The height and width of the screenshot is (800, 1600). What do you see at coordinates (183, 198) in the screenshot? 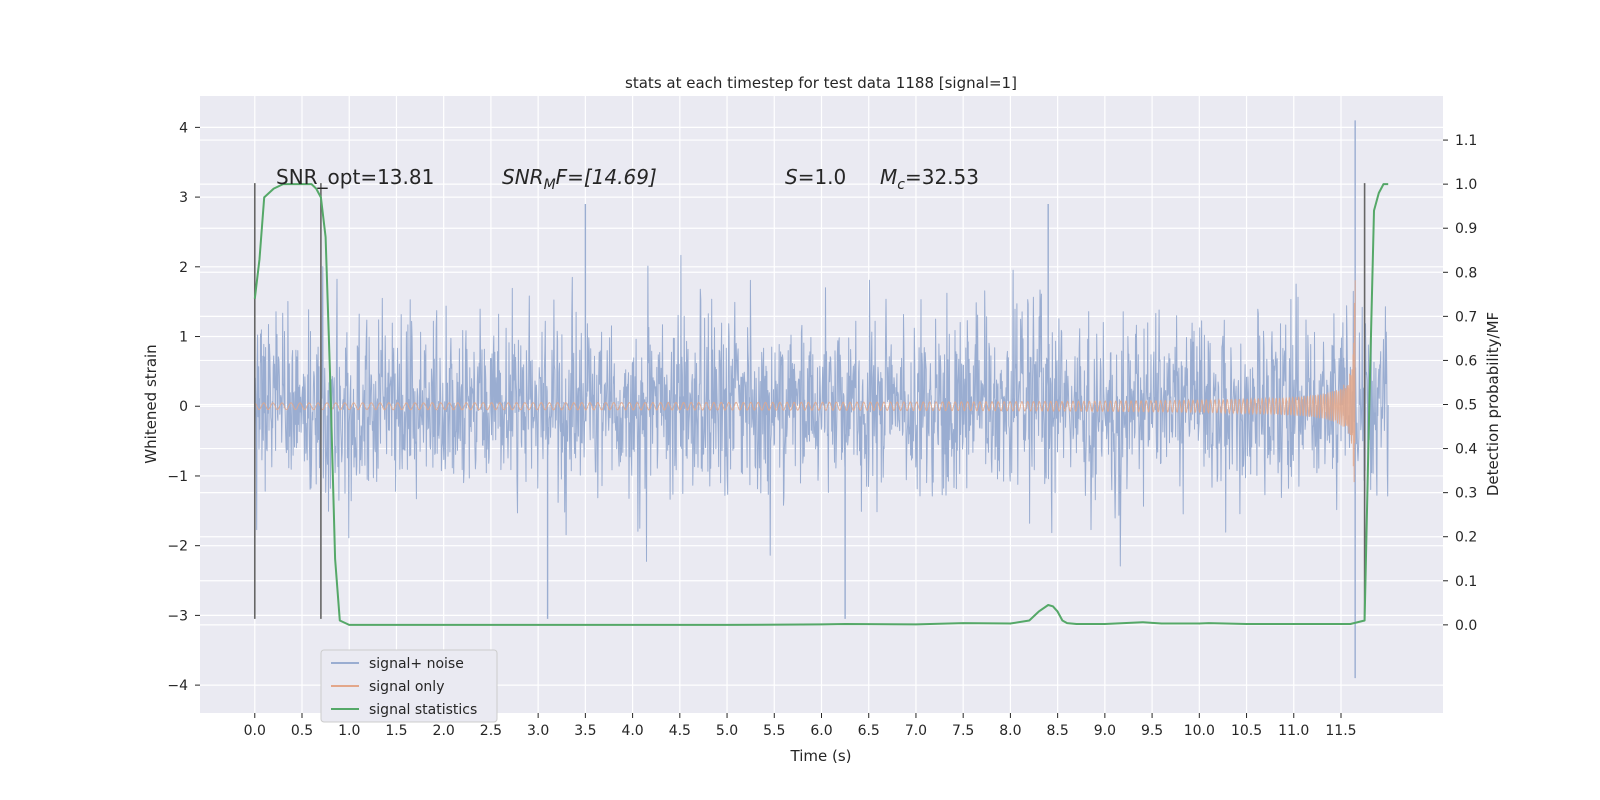
I see `y-tick-label: 3` at bounding box center [183, 198].